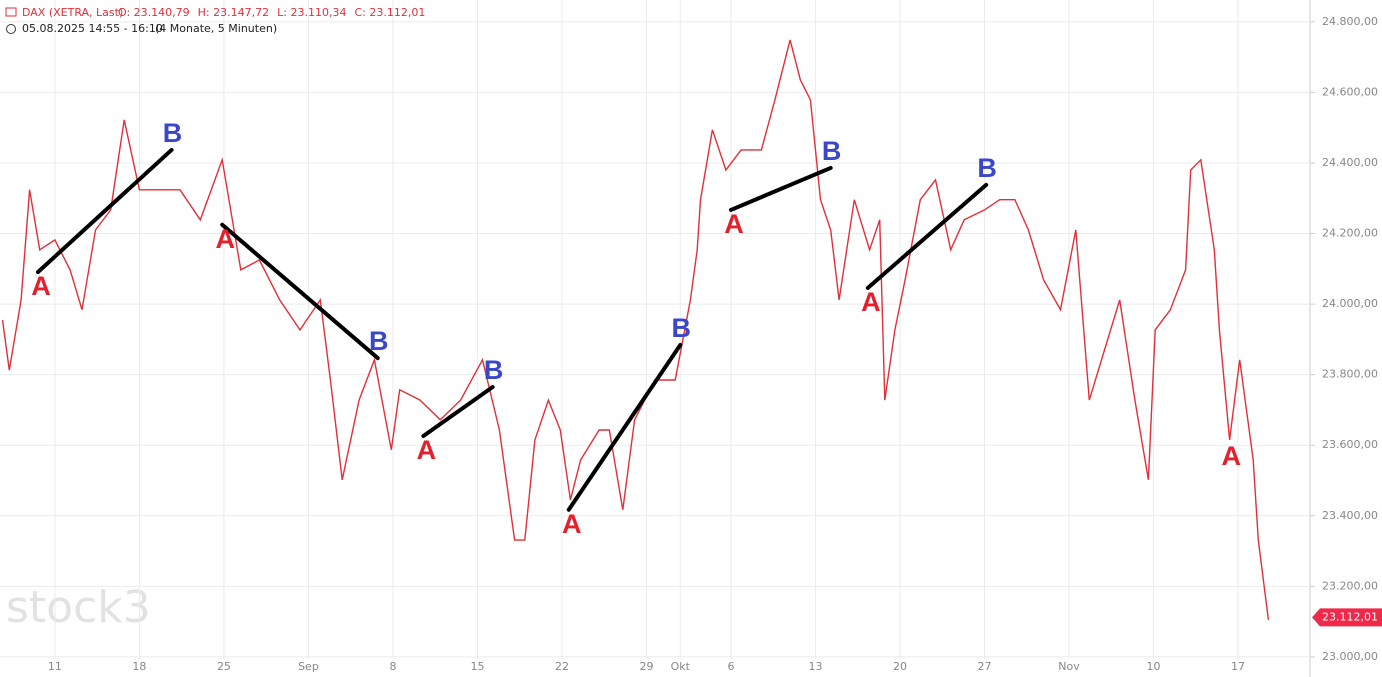 This screenshot has width=1382, height=677. I want to click on ohlc-value: C: 23.112,01, so click(389, 12).